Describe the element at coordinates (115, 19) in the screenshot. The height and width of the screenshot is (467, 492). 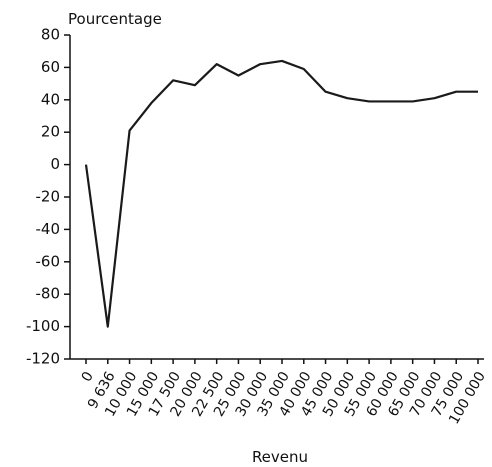
I see `y-axis-label: Pourcentage` at that location.